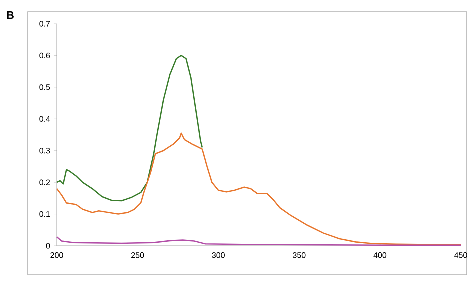 This screenshot has height=284, width=474. Describe the element at coordinates (299, 255) in the screenshot. I see `x-tick-label: 350` at that location.